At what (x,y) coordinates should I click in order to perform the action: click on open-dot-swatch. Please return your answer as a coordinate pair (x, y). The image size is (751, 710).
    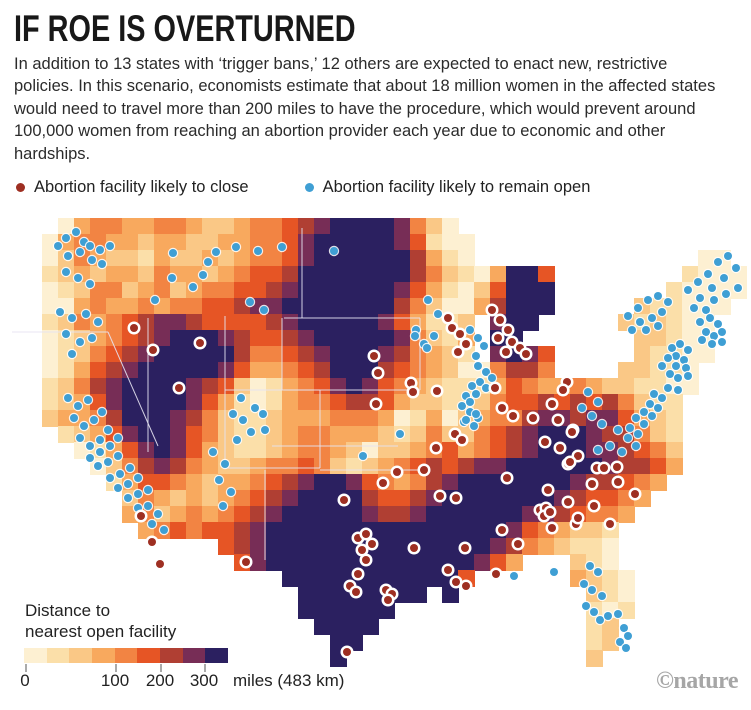
    Looking at the image, I should click on (309, 187).